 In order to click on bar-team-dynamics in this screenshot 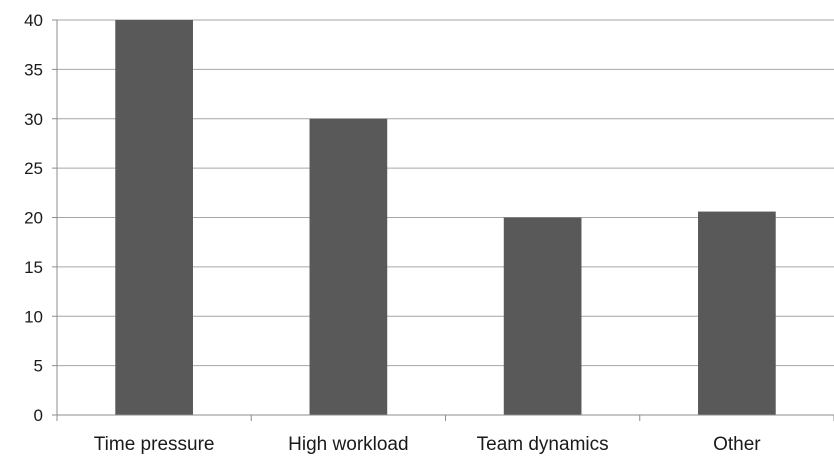, I will do `click(542, 316)`.